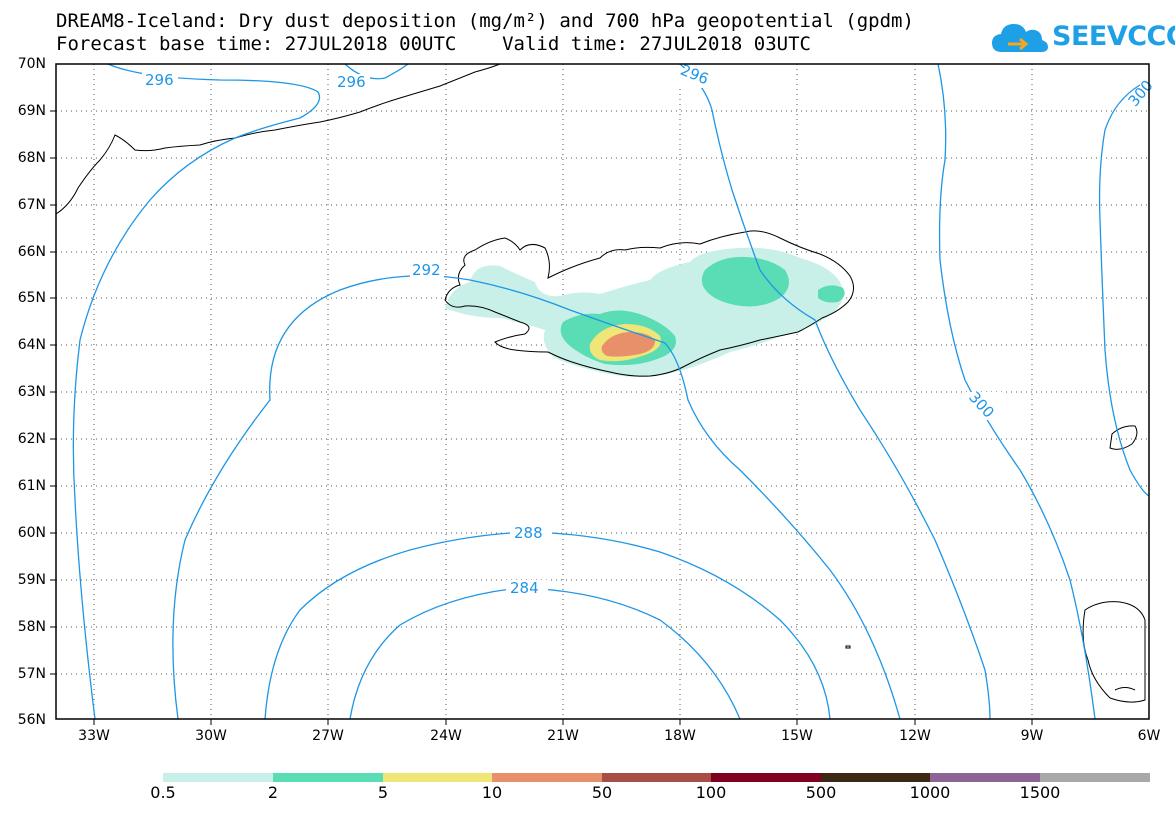  Describe the element at coordinates (1141, 94) in the screenshot. I see `contour-label-300-b: 300` at that location.